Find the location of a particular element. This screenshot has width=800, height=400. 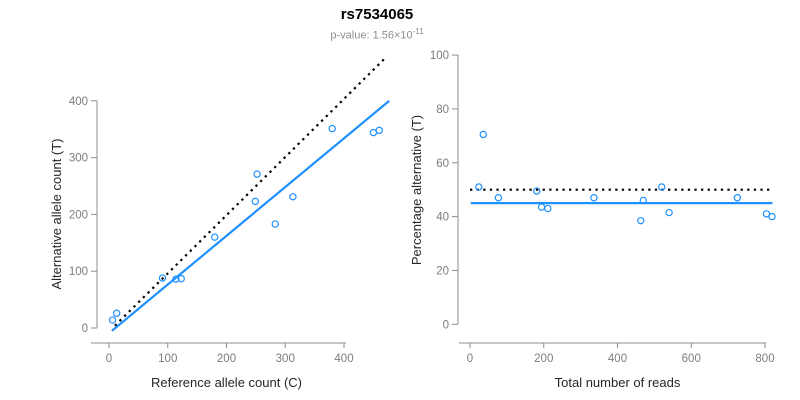

x-axis-title: Reference allele count (C) is located at coordinates (226, 382).